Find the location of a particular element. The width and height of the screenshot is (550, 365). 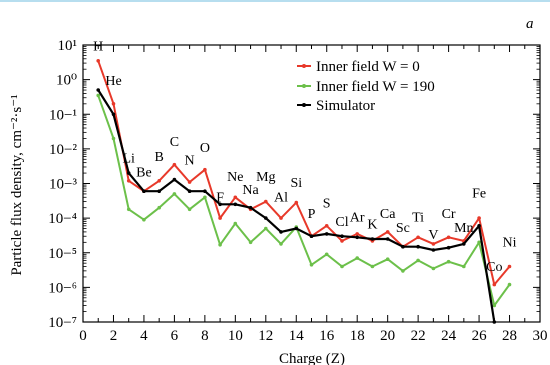

element-label: B is located at coordinates (159, 157).